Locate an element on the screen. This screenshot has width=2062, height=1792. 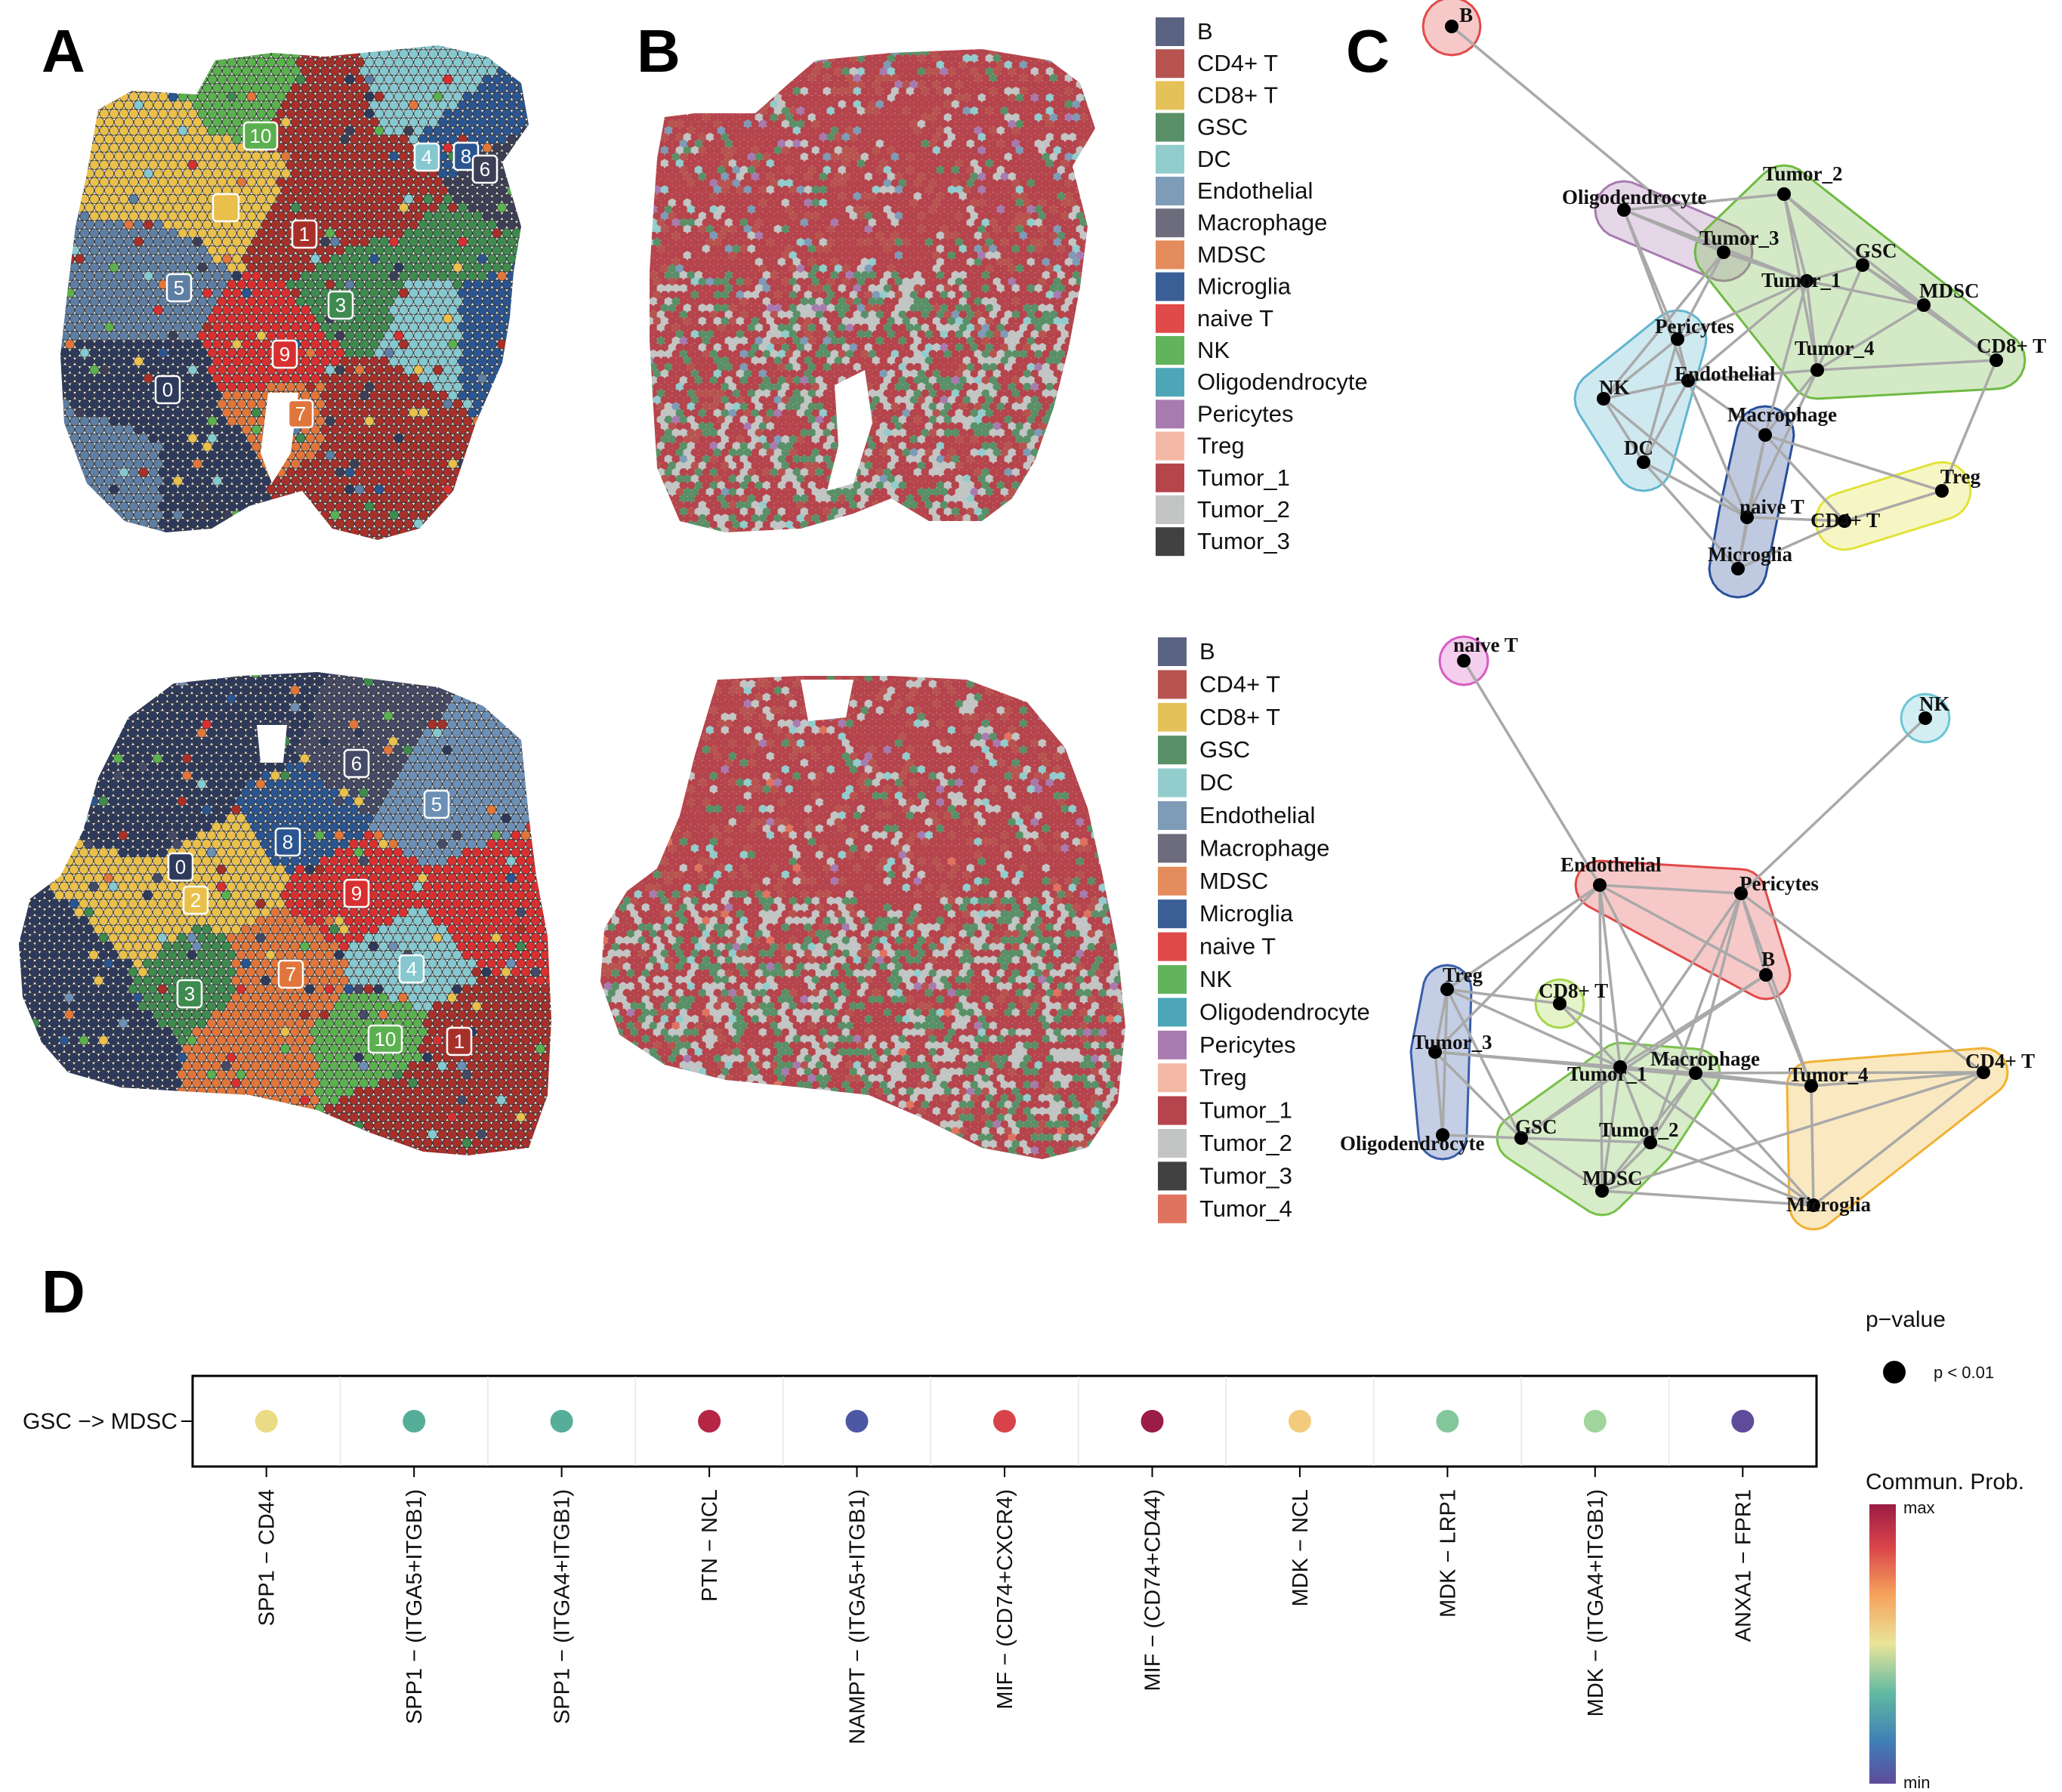
cluster-label-box-unlabeled is located at coordinates (225, 208).